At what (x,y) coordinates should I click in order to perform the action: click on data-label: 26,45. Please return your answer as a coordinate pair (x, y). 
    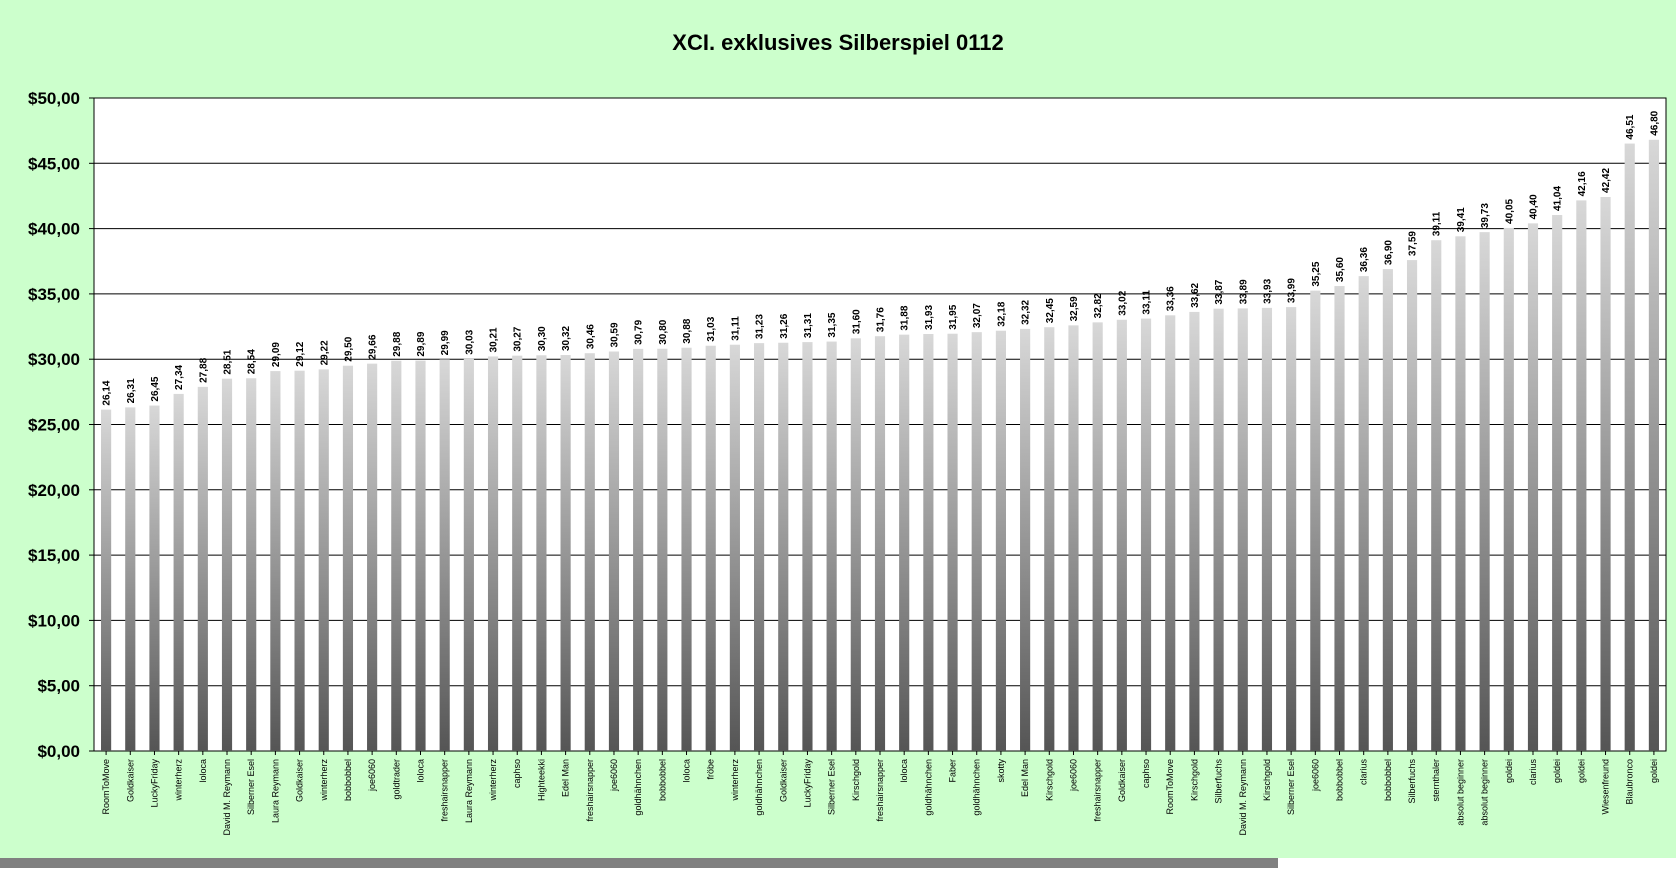
    Looking at the image, I should click on (155, 388).